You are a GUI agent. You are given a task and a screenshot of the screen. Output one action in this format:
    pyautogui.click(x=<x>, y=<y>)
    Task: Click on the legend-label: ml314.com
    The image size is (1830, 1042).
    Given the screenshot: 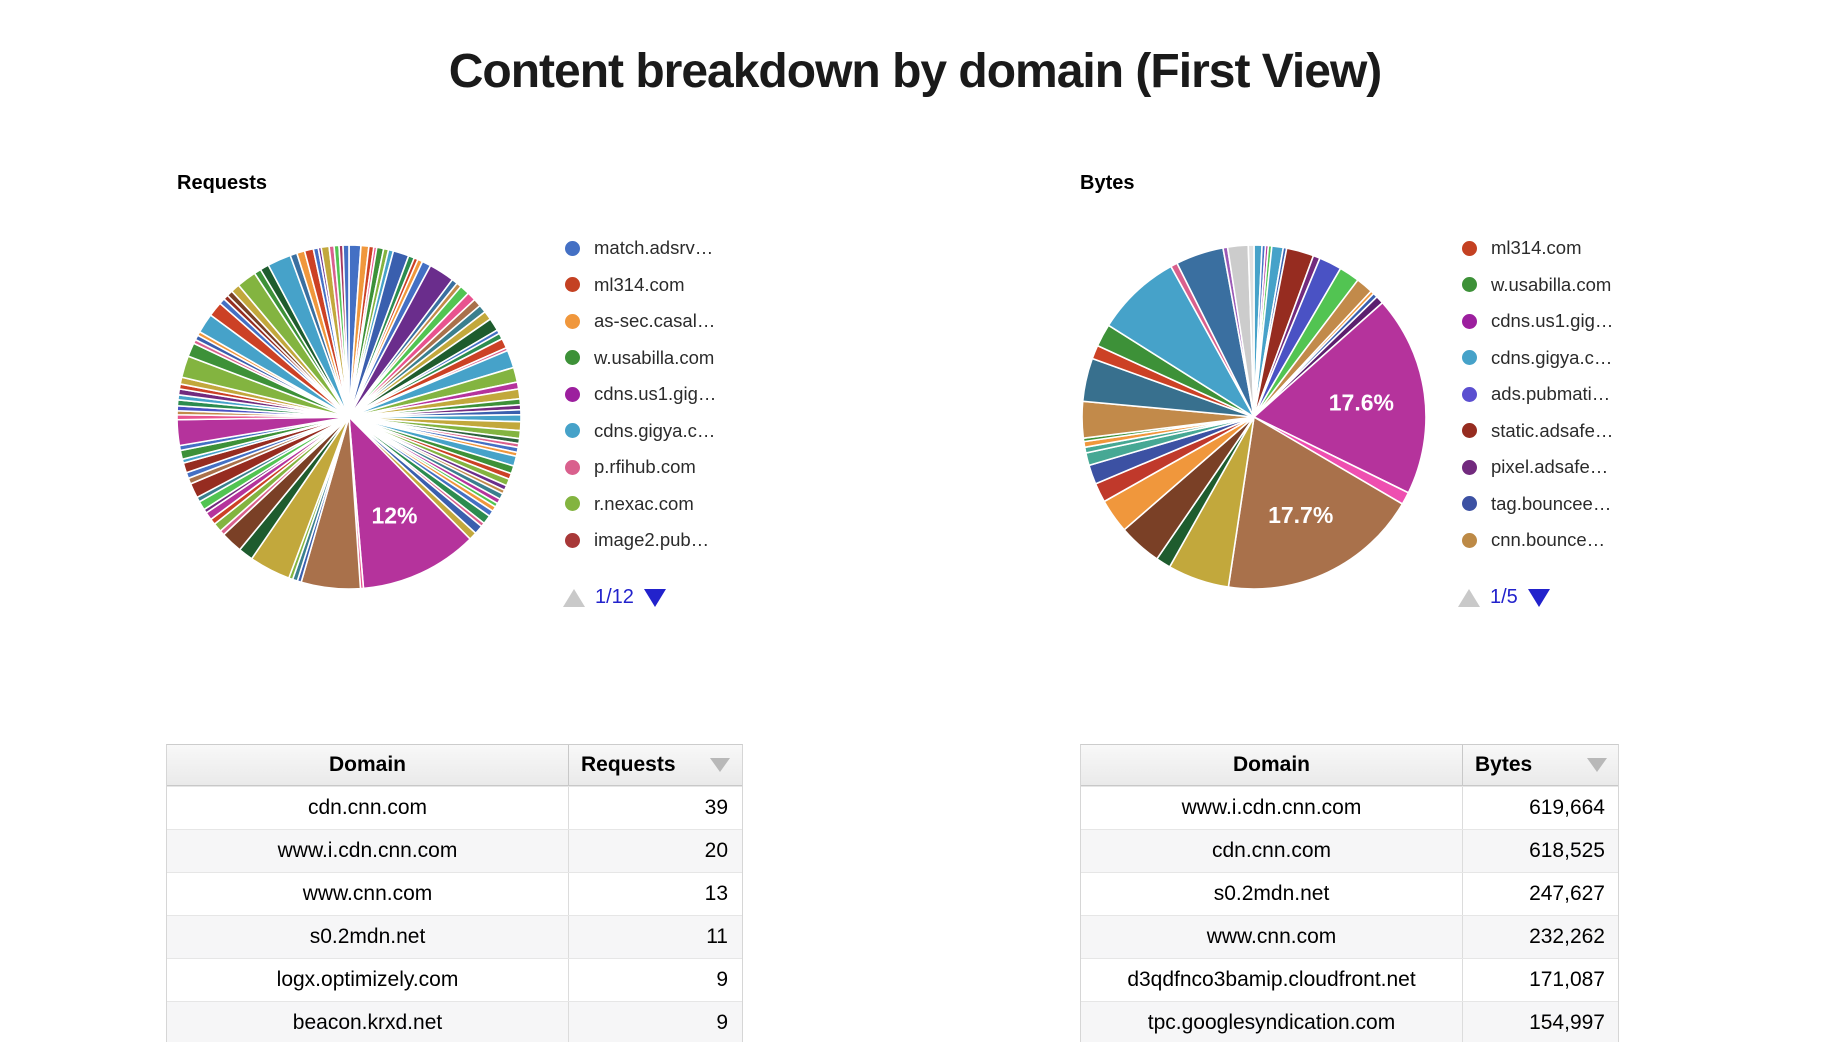 What is the action you would take?
    pyautogui.click(x=639, y=284)
    